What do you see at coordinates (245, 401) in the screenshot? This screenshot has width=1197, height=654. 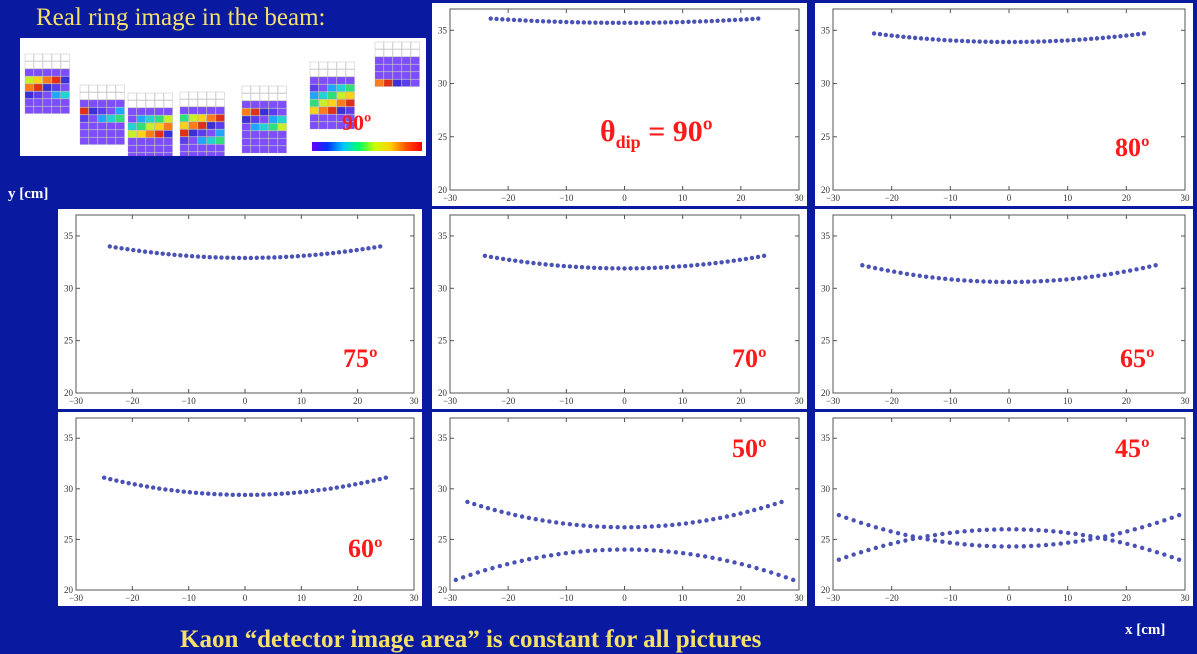 I see `x-tick-label: 0` at bounding box center [245, 401].